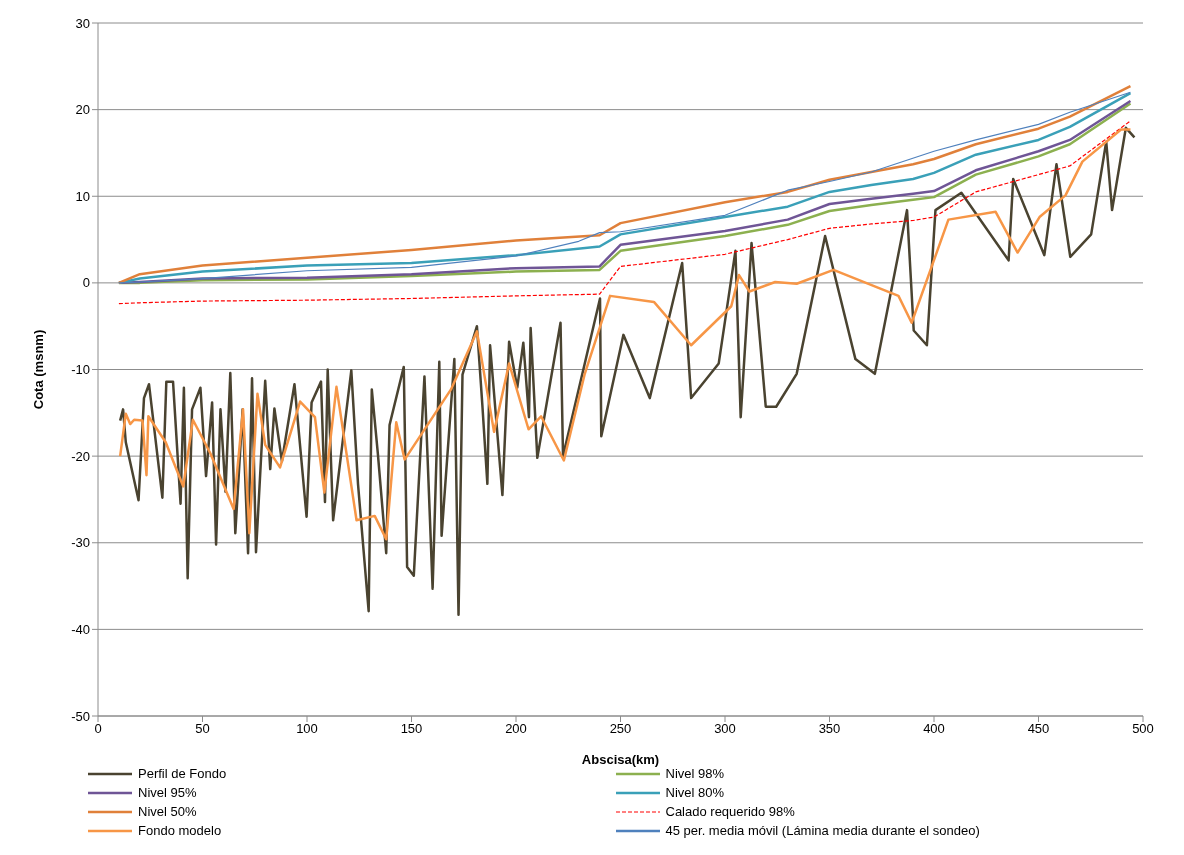  What do you see at coordinates (167, 811) in the screenshot?
I see `legend-label: Nivel 50%` at bounding box center [167, 811].